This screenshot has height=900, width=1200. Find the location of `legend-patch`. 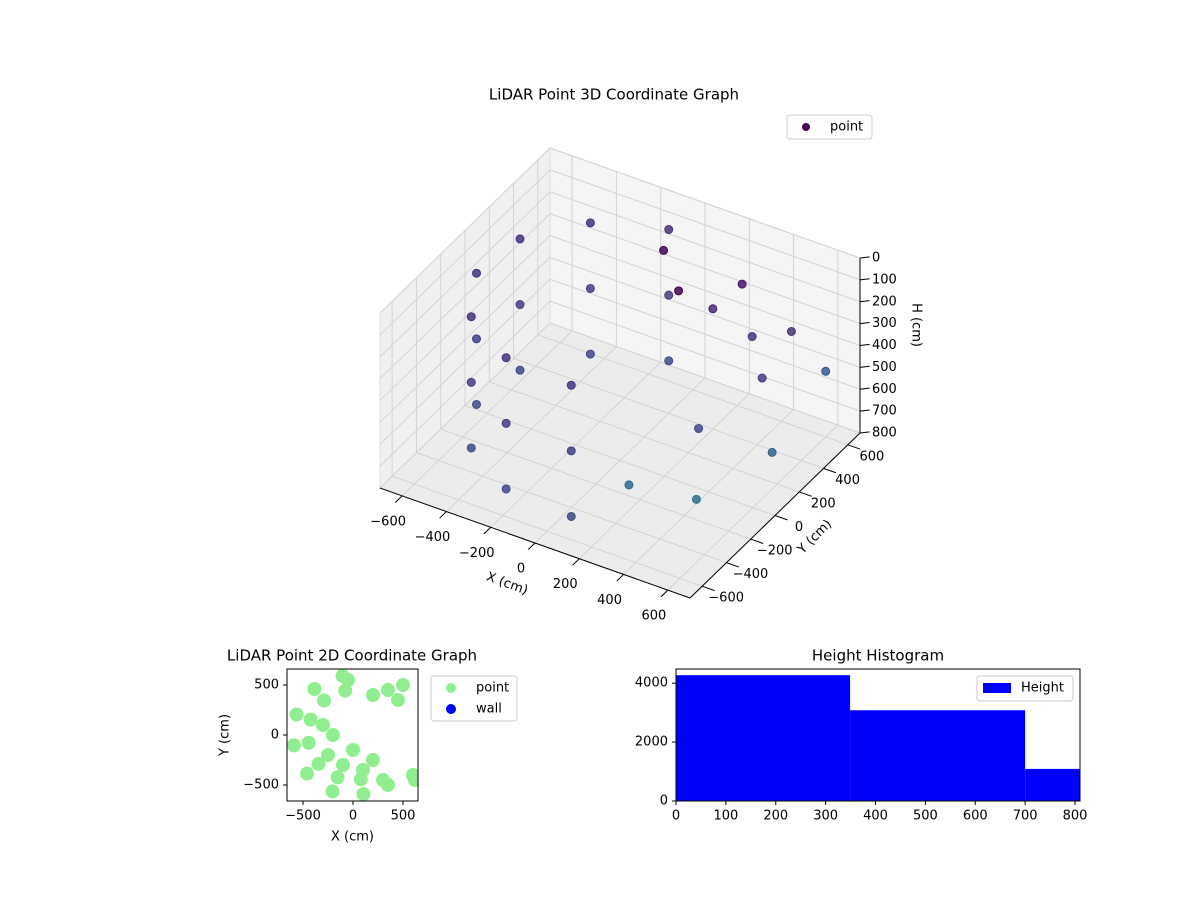

legend-patch is located at coordinates (997, 688).